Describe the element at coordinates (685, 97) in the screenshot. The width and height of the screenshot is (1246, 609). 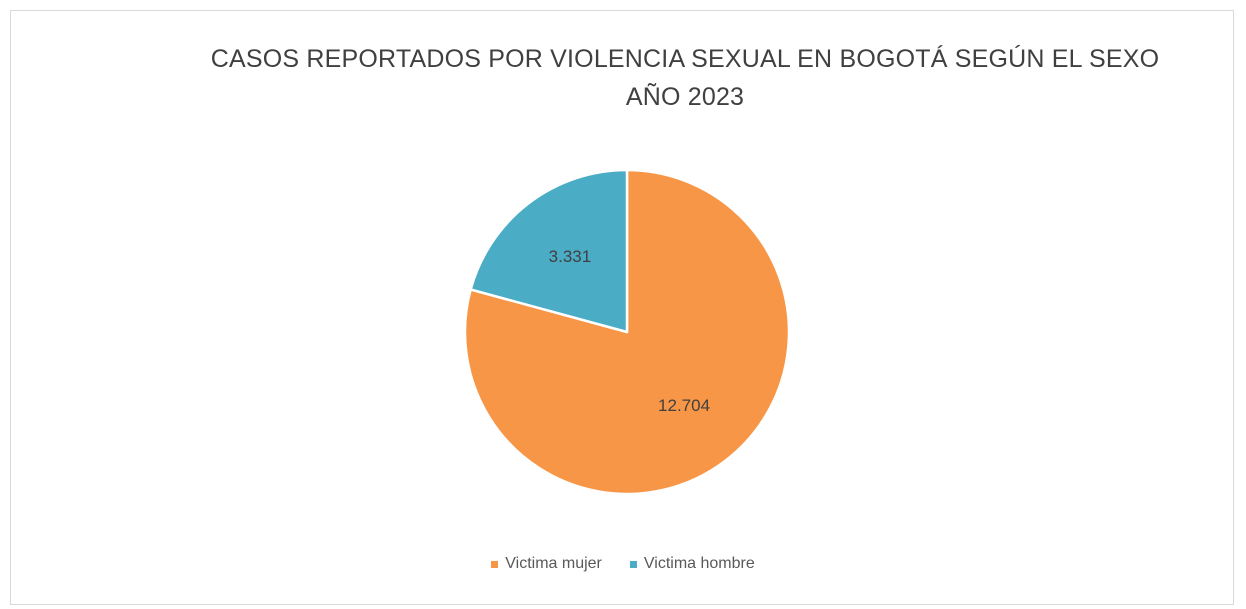
I see `chart-subtitle: AÑO 2023` at that location.